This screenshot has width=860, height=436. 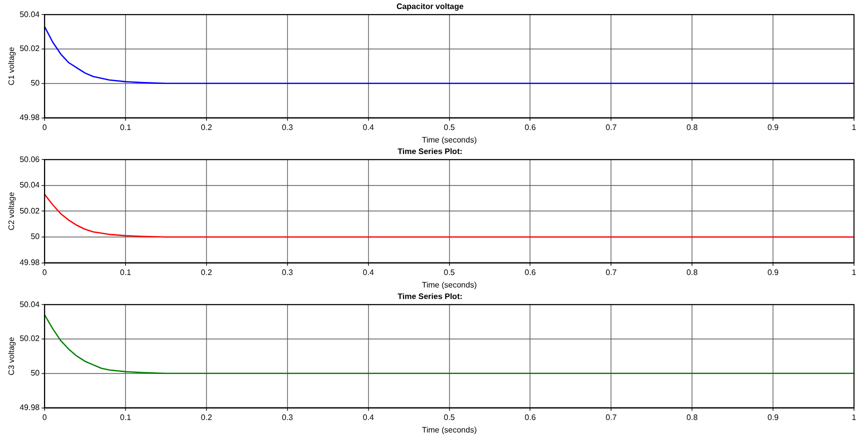 I want to click on chart-title: Capacitor voltage, so click(x=430, y=7).